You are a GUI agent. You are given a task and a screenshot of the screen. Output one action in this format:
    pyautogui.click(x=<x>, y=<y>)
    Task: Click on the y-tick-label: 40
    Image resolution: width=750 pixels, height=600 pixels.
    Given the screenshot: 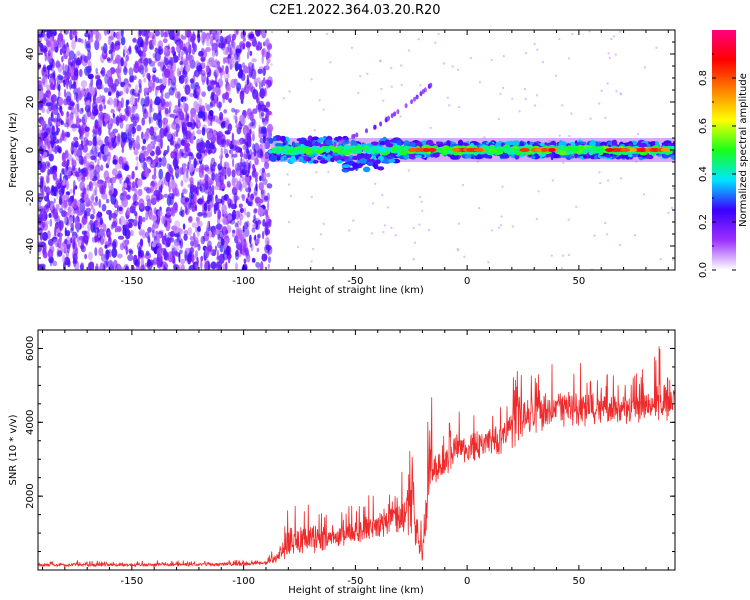 What is the action you would take?
    pyautogui.click(x=30, y=54)
    